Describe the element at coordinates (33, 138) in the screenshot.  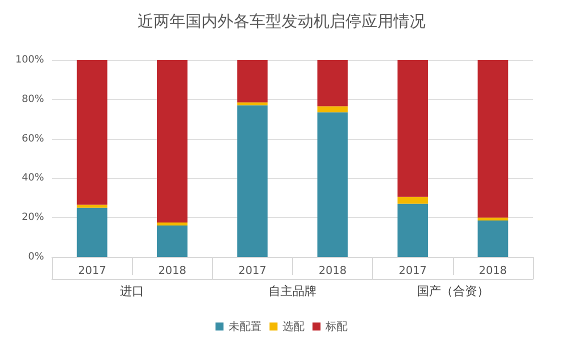
I see `y-tick-label: 60%` at that location.